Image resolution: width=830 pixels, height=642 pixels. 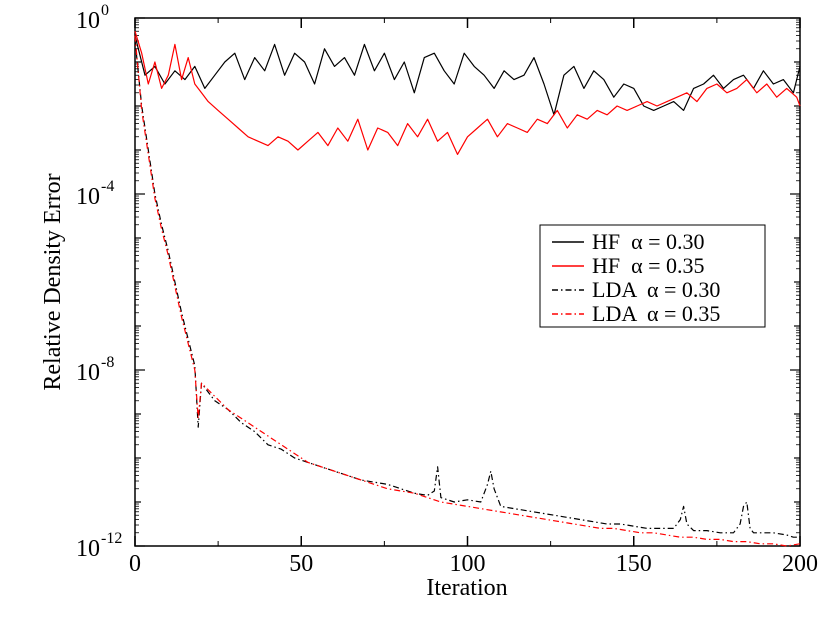 What do you see at coordinates (135, 564) in the screenshot?
I see `x-tick-label: 0` at bounding box center [135, 564].